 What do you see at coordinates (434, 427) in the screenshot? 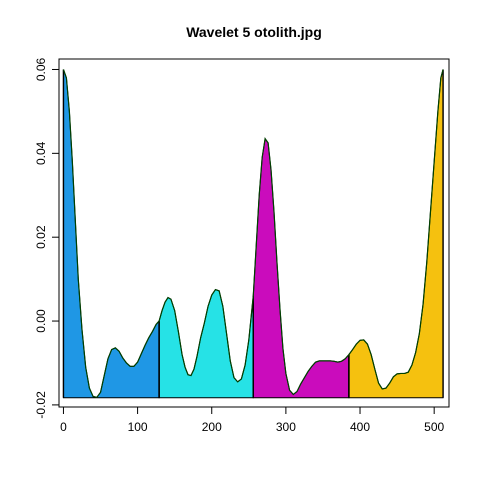
I see `x-tick-label: 500` at bounding box center [434, 427].